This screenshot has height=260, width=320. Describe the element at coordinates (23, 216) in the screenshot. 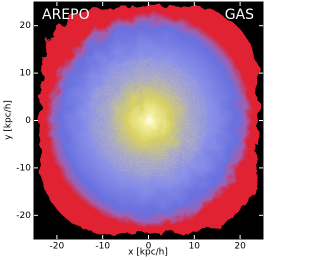

I see `y-tick-label: -20` at that location.